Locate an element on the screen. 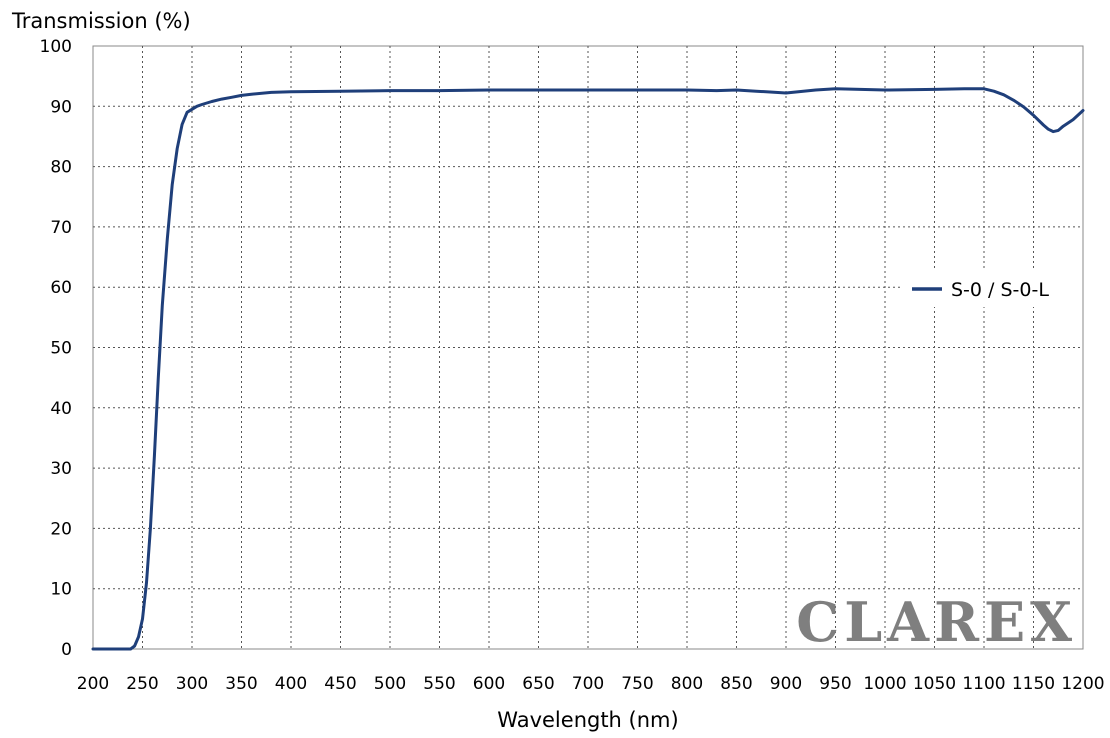 Image resolution: width=1110 pixels, height=738 pixels. y-tick-label-3: 30 is located at coordinates (61, 469).